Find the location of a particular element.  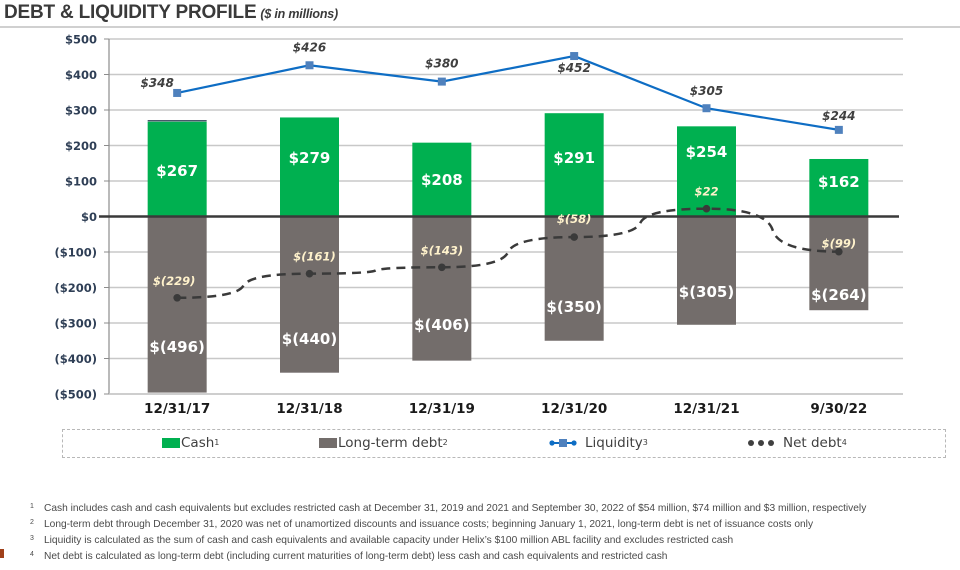

net-debt-label: $(161) is located at coordinates (314, 257).